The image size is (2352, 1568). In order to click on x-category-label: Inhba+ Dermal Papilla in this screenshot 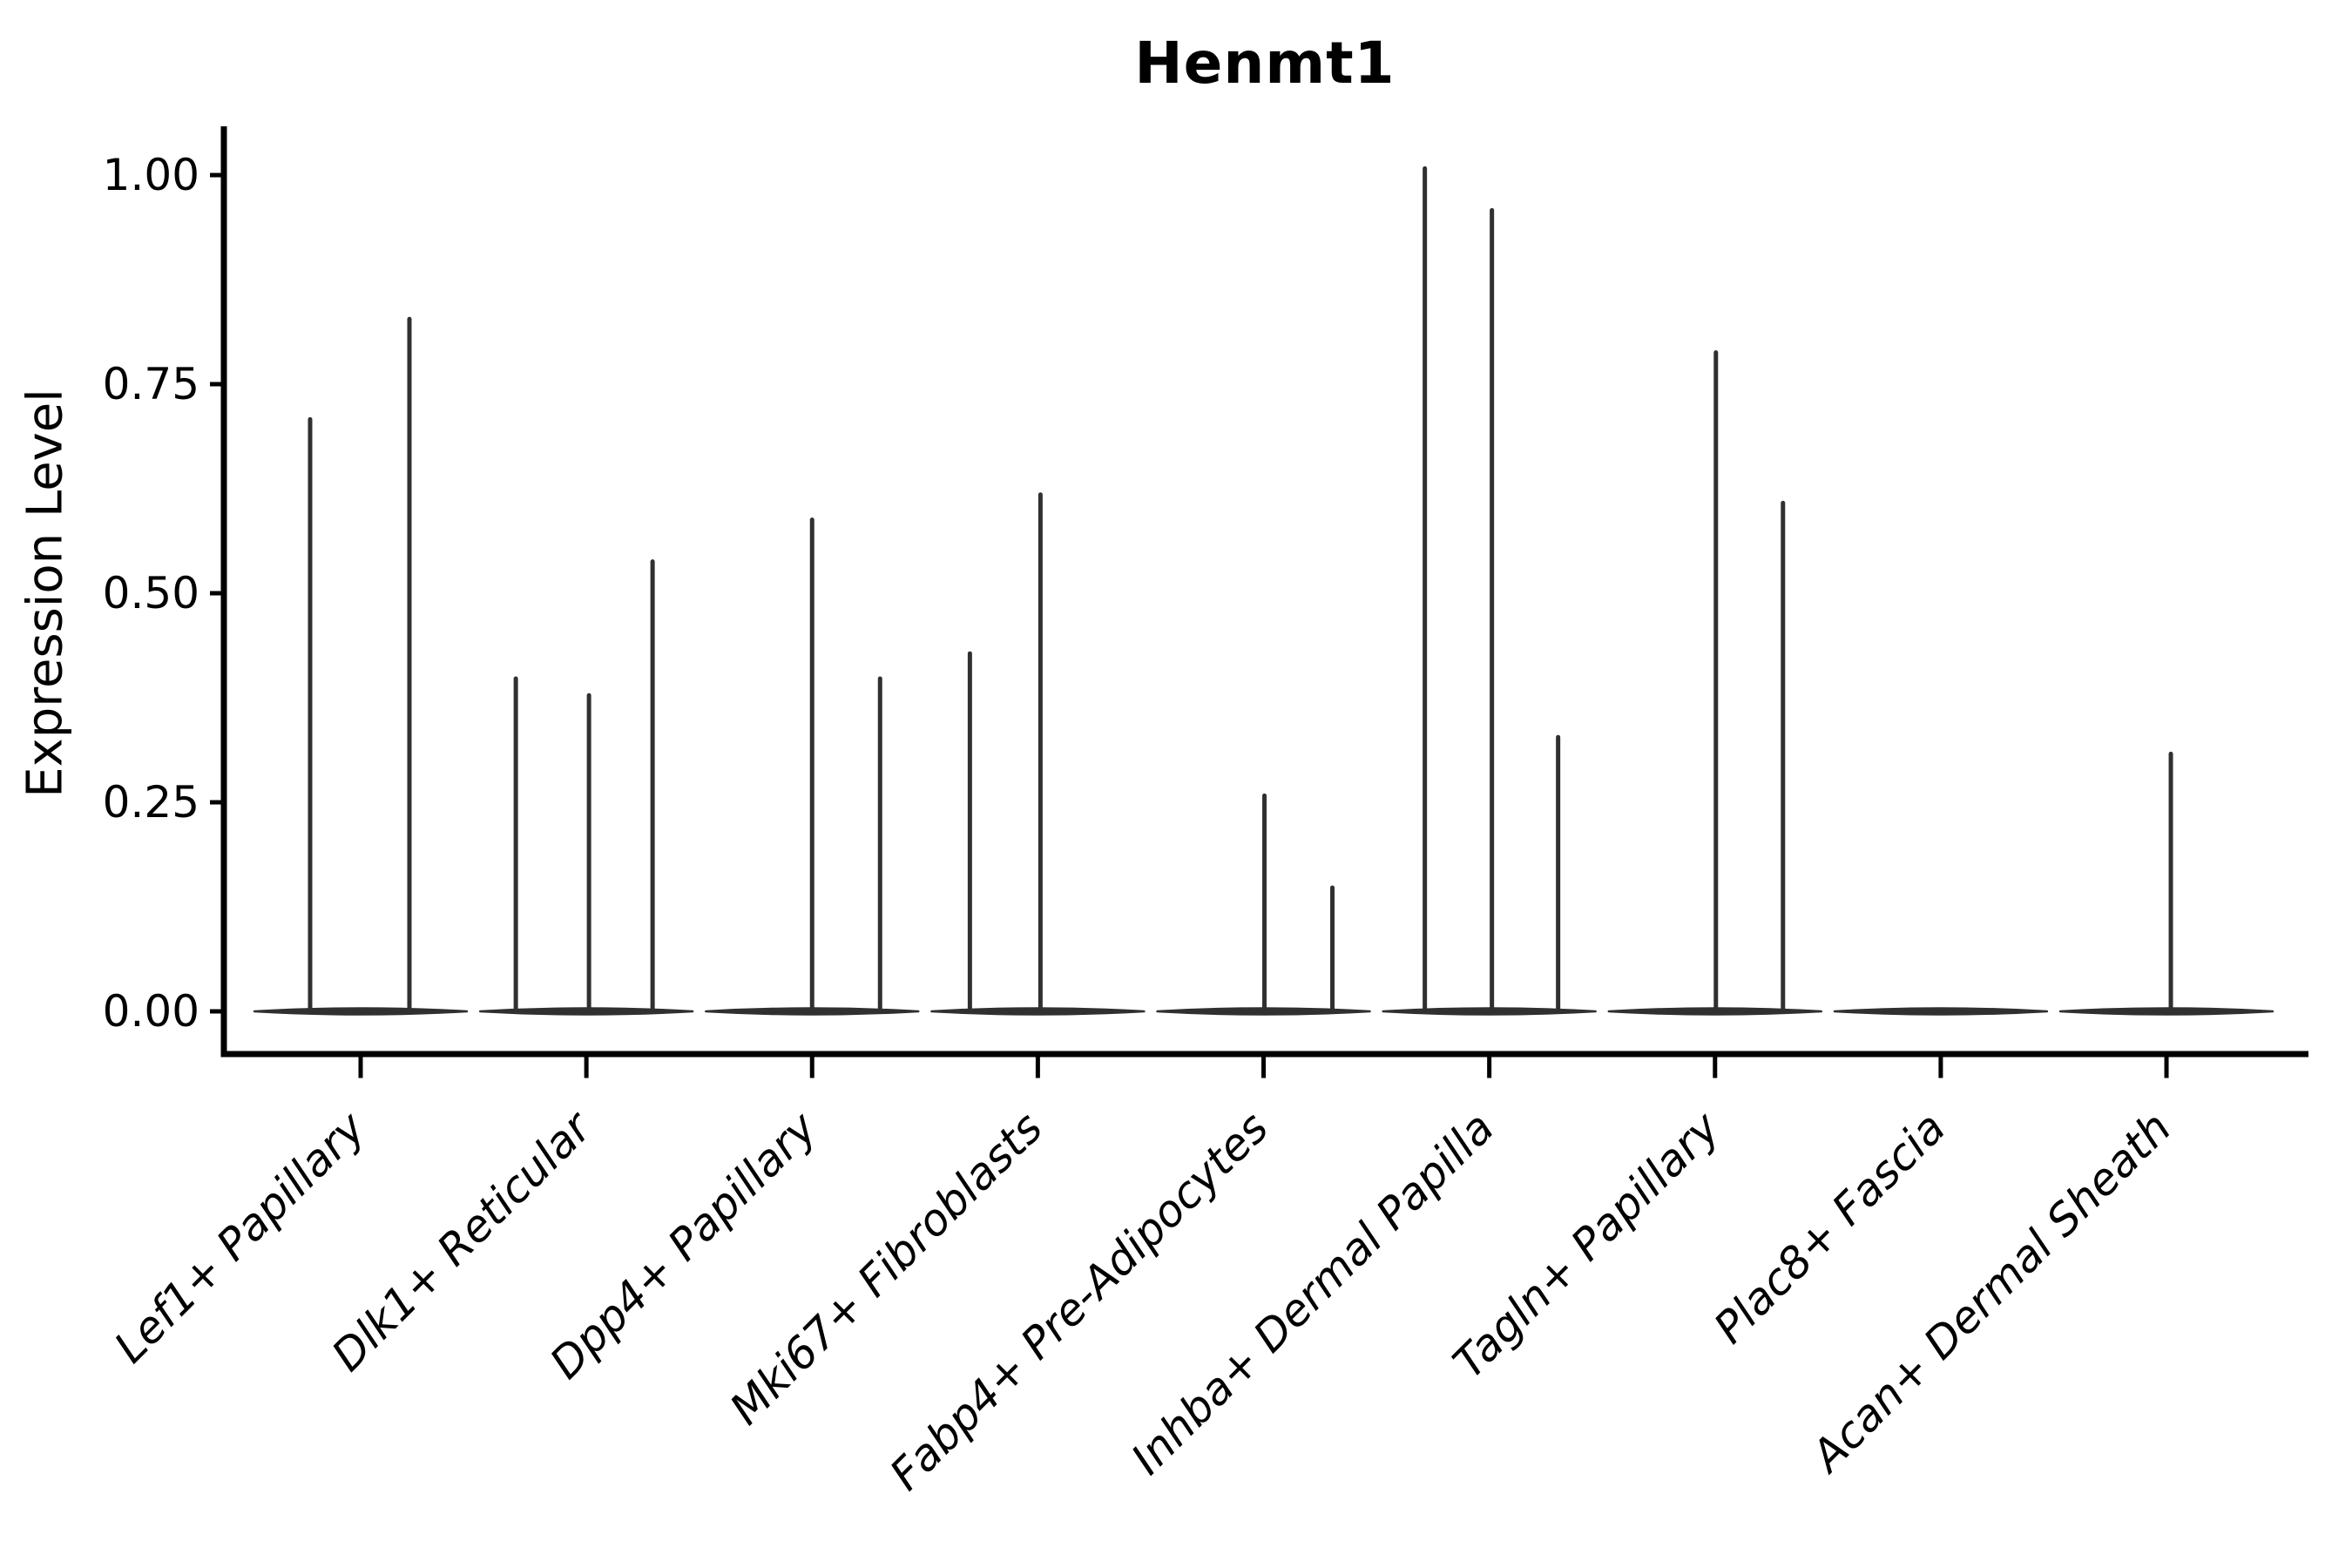, I will do `click(1313, 1293)`.